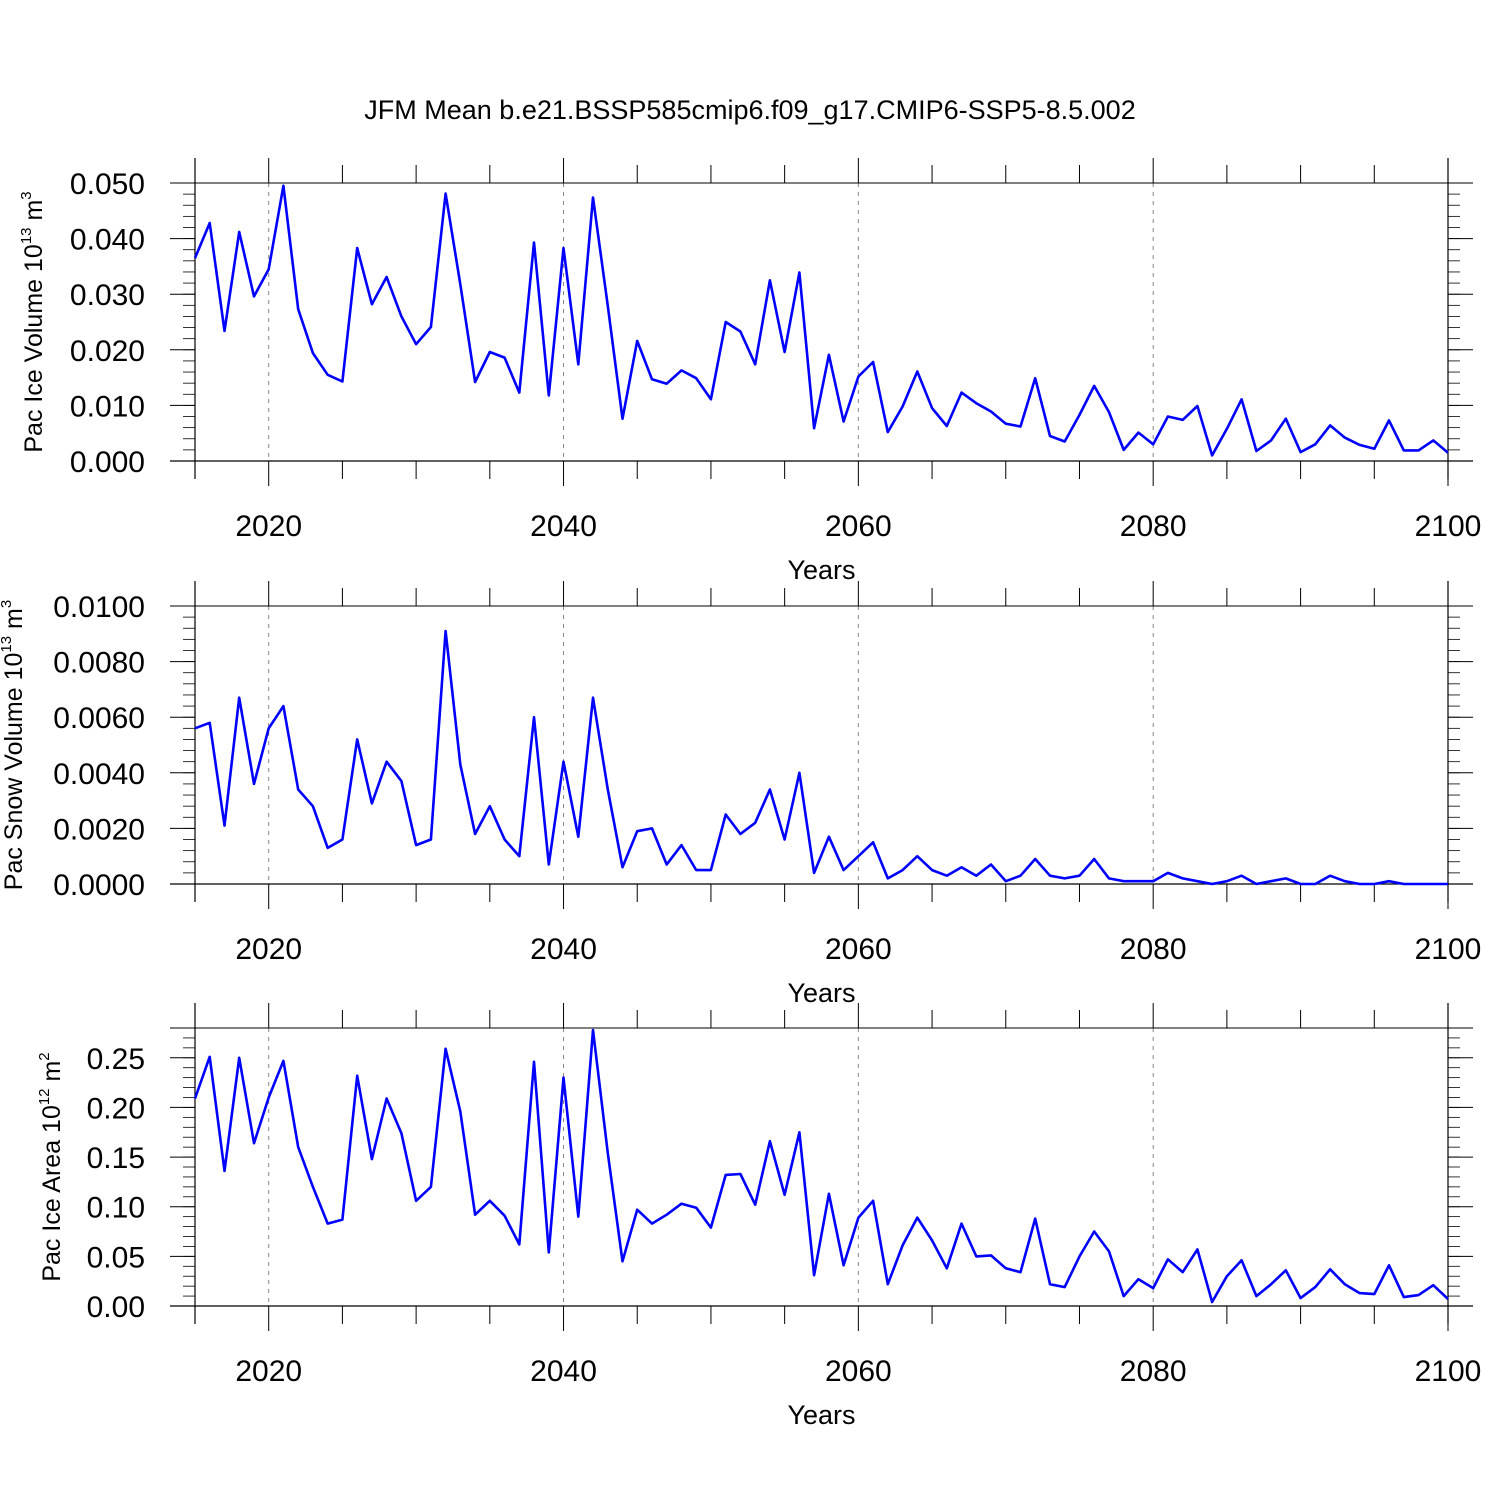 The height and width of the screenshot is (1500, 1500). I want to click on y-axis-label: Pac Snow Volume 1013 m3, so click(14, 745).